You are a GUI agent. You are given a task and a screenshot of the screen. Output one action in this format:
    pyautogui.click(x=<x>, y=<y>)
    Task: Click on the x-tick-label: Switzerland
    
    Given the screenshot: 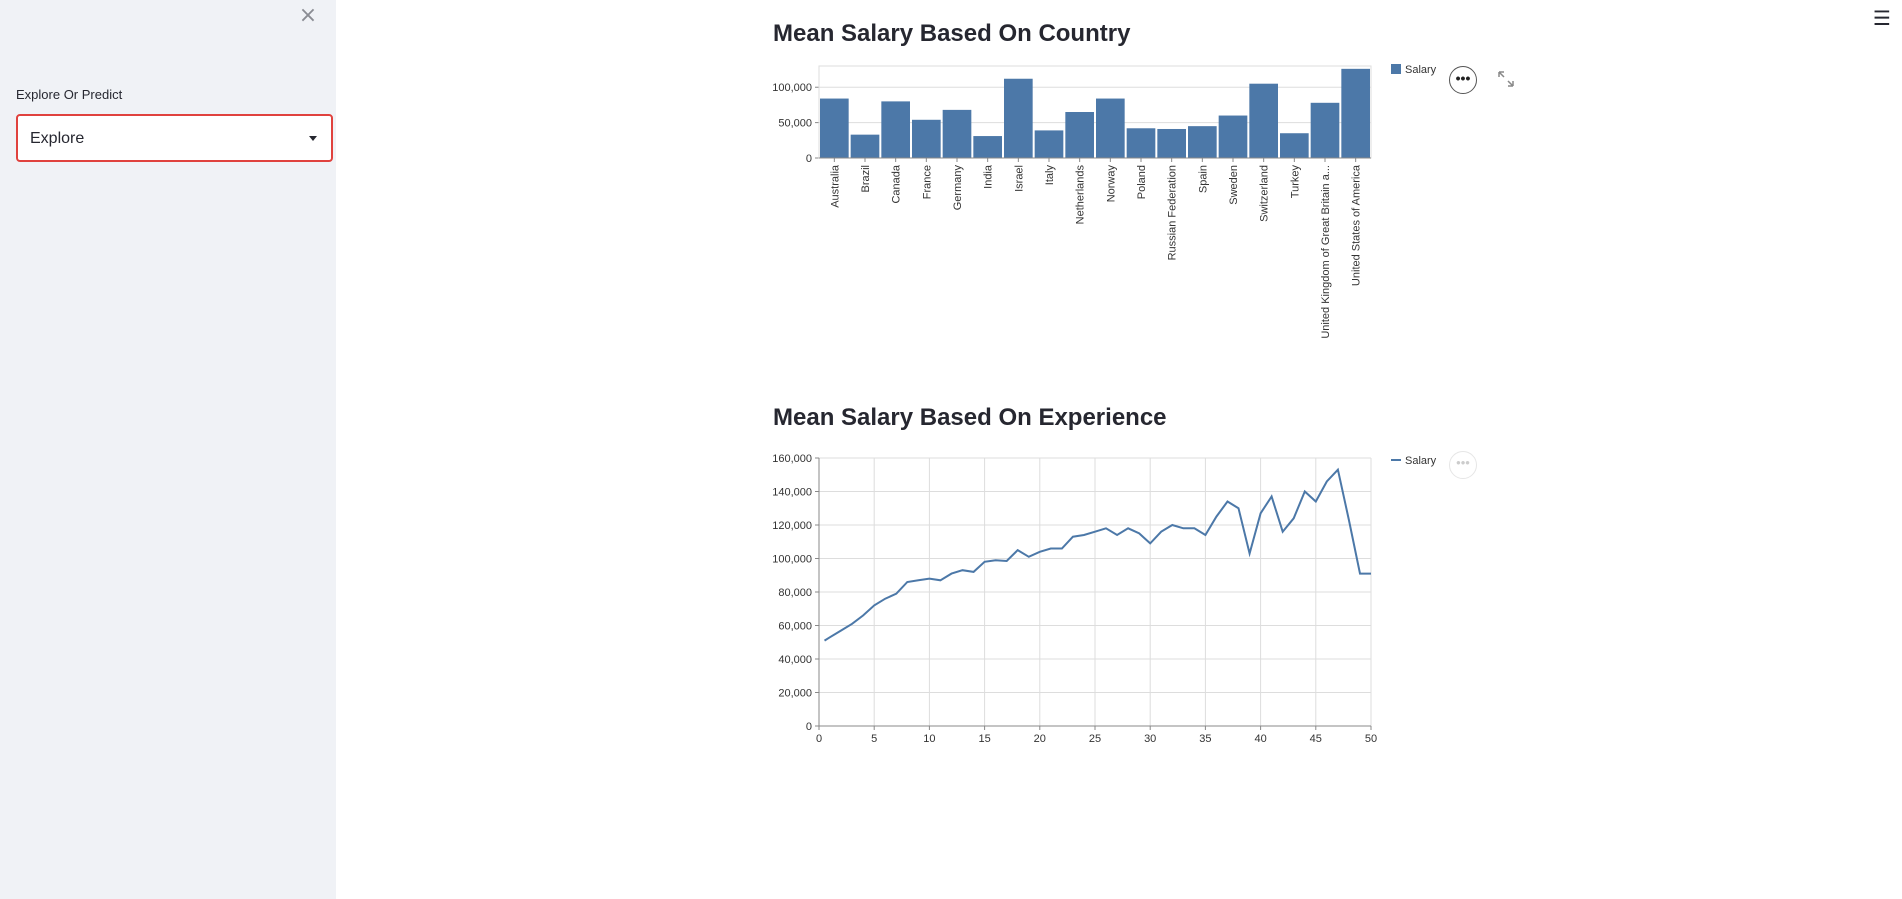 What is the action you would take?
    pyautogui.click(x=1265, y=193)
    